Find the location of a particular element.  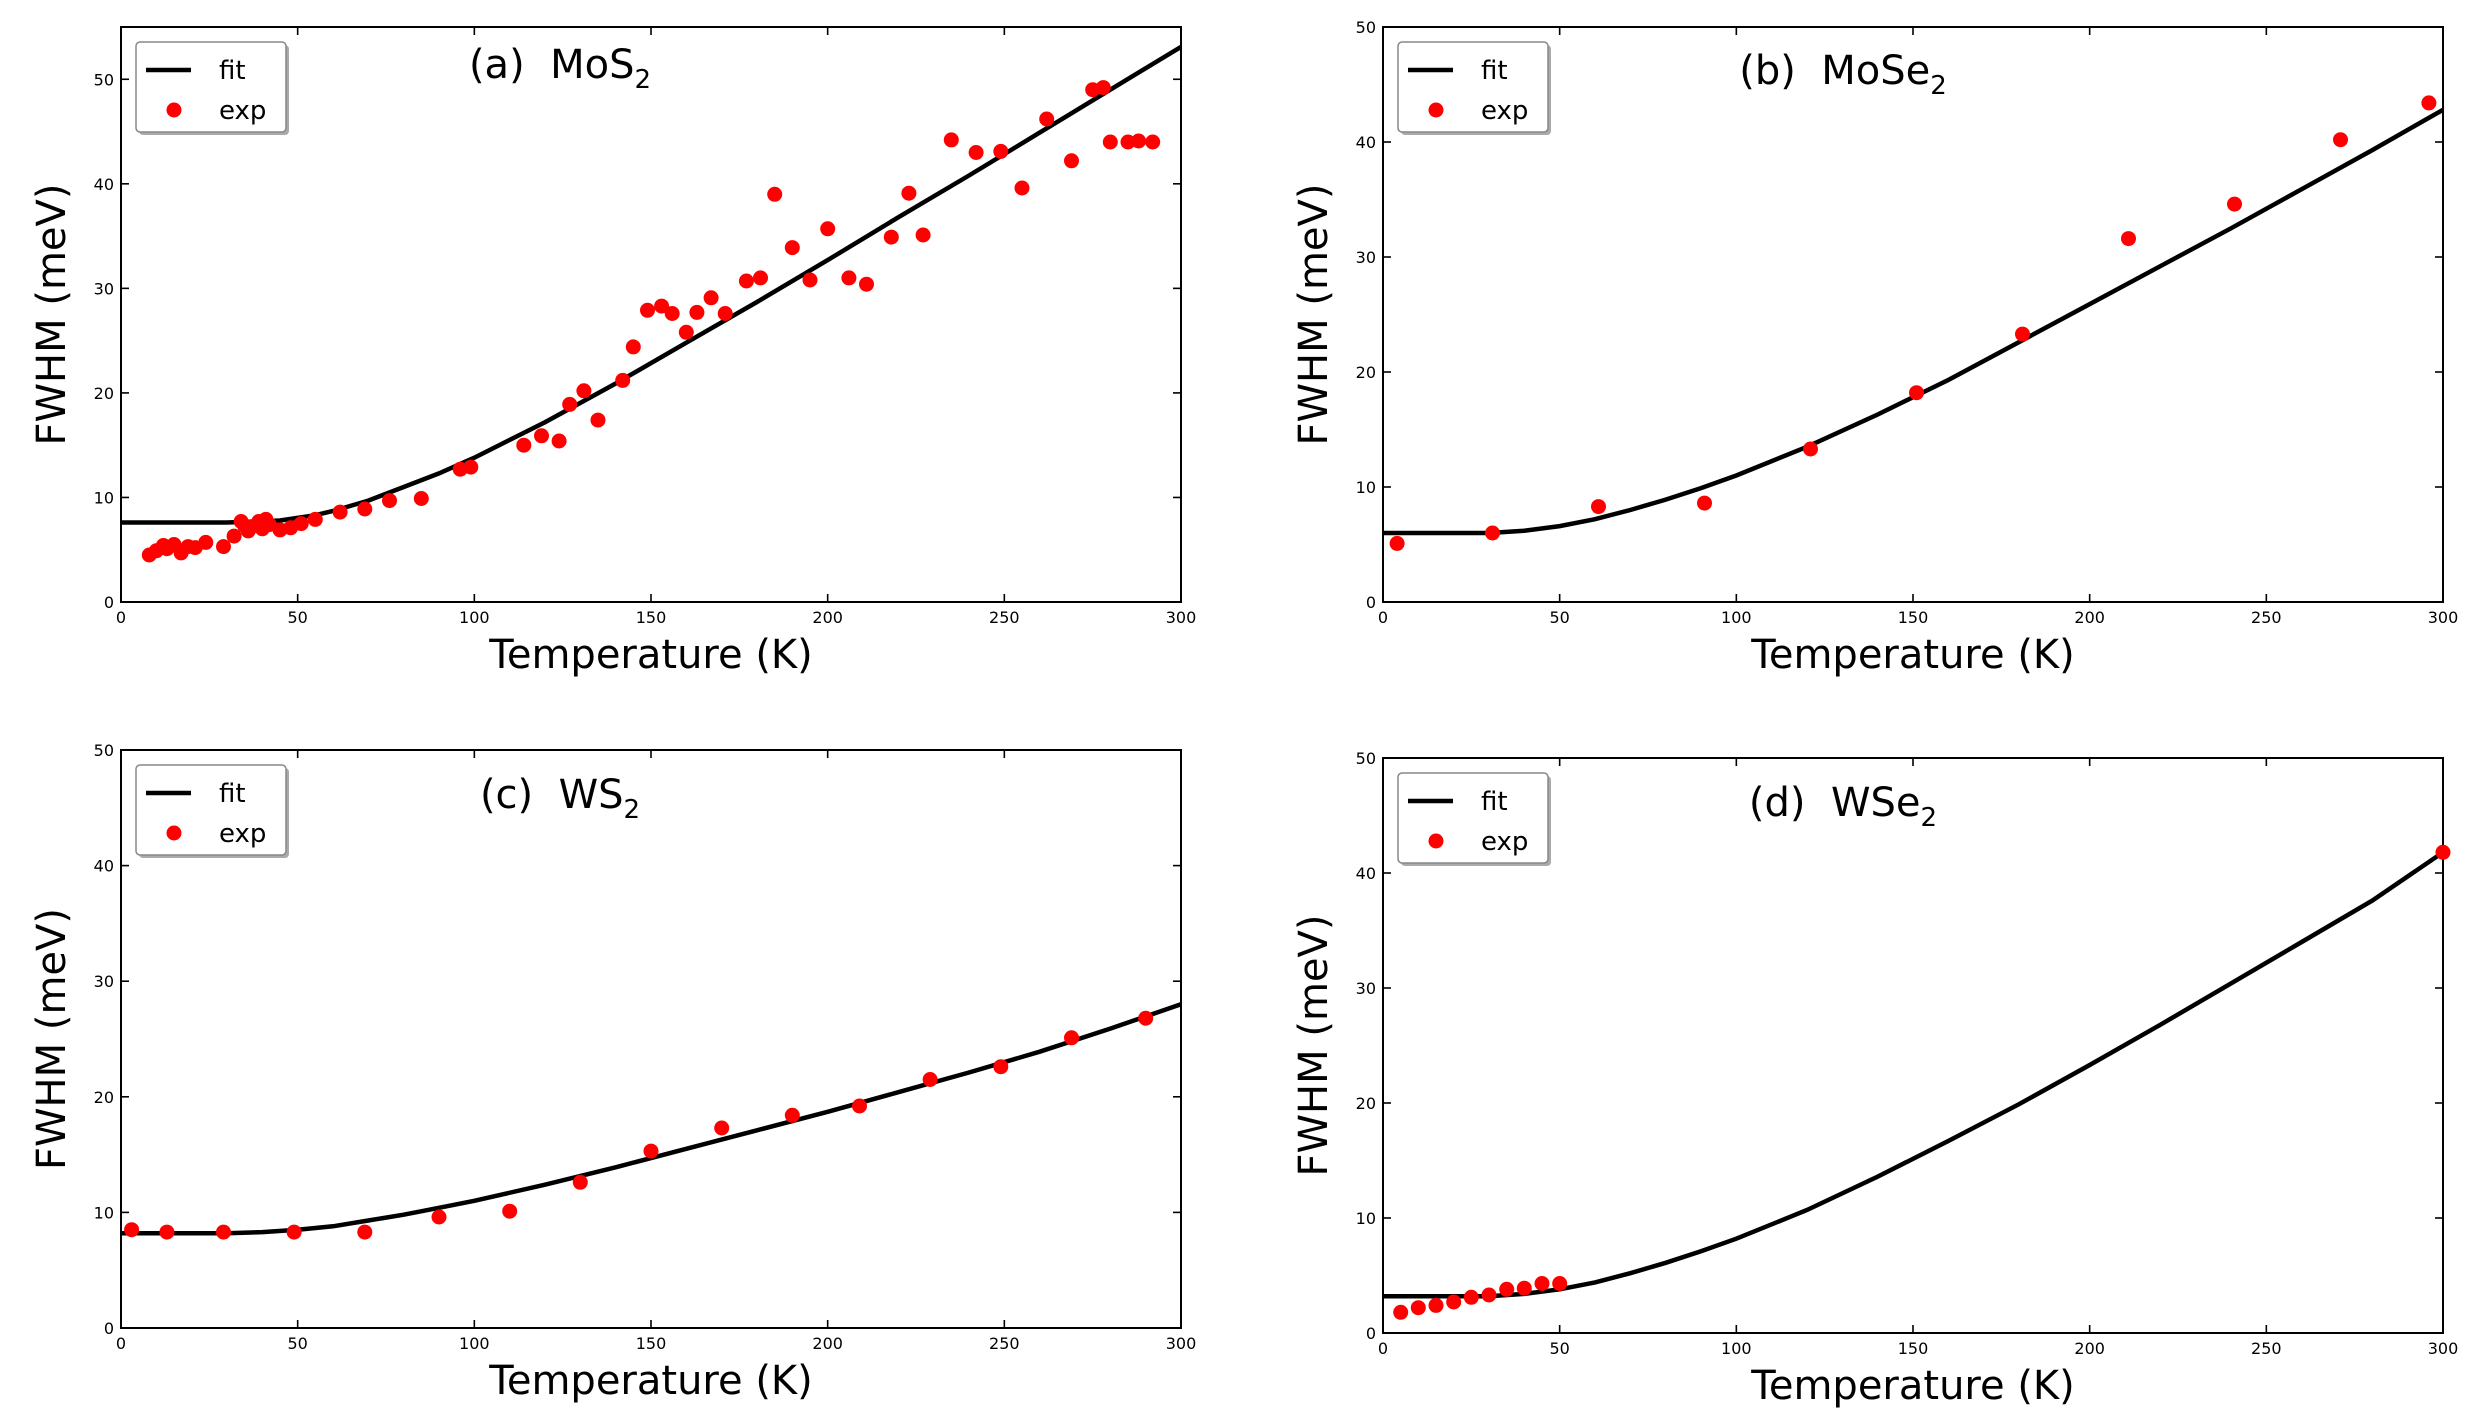

fit-line is located at coordinates (1913, 1074).